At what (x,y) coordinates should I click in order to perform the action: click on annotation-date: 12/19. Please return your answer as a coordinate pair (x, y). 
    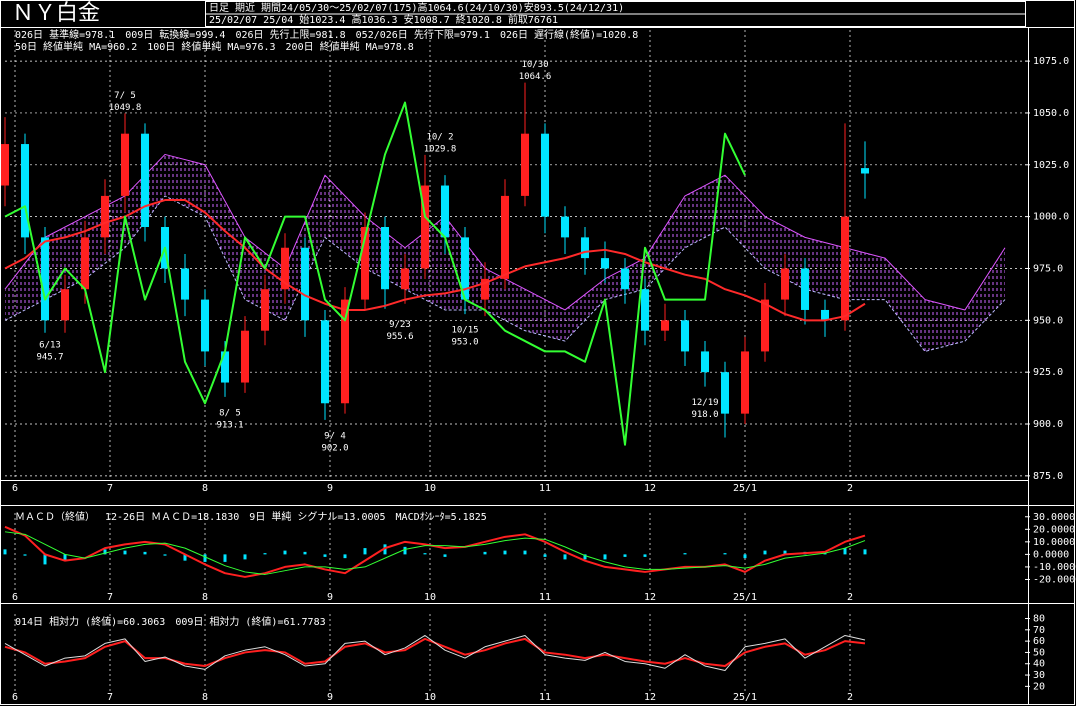
    Looking at the image, I should click on (704, 403).